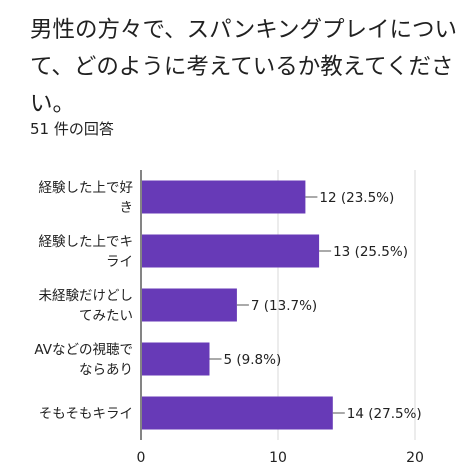  I want to click on data-label: 5 (9.8%), so click(253, 360).